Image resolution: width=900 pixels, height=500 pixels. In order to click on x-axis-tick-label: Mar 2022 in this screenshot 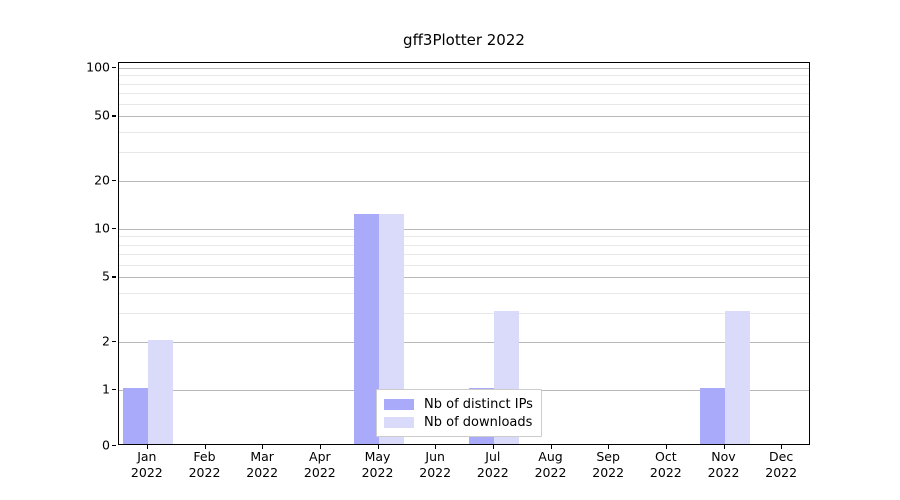, I will do `click(262, 465)`.